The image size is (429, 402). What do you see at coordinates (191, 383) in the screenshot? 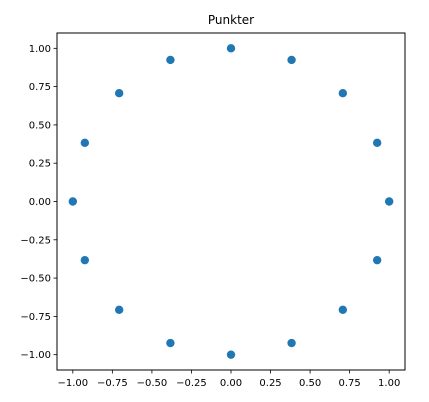
I see `x-tick-label-3: −0.25` at bounding box center [191, 383].